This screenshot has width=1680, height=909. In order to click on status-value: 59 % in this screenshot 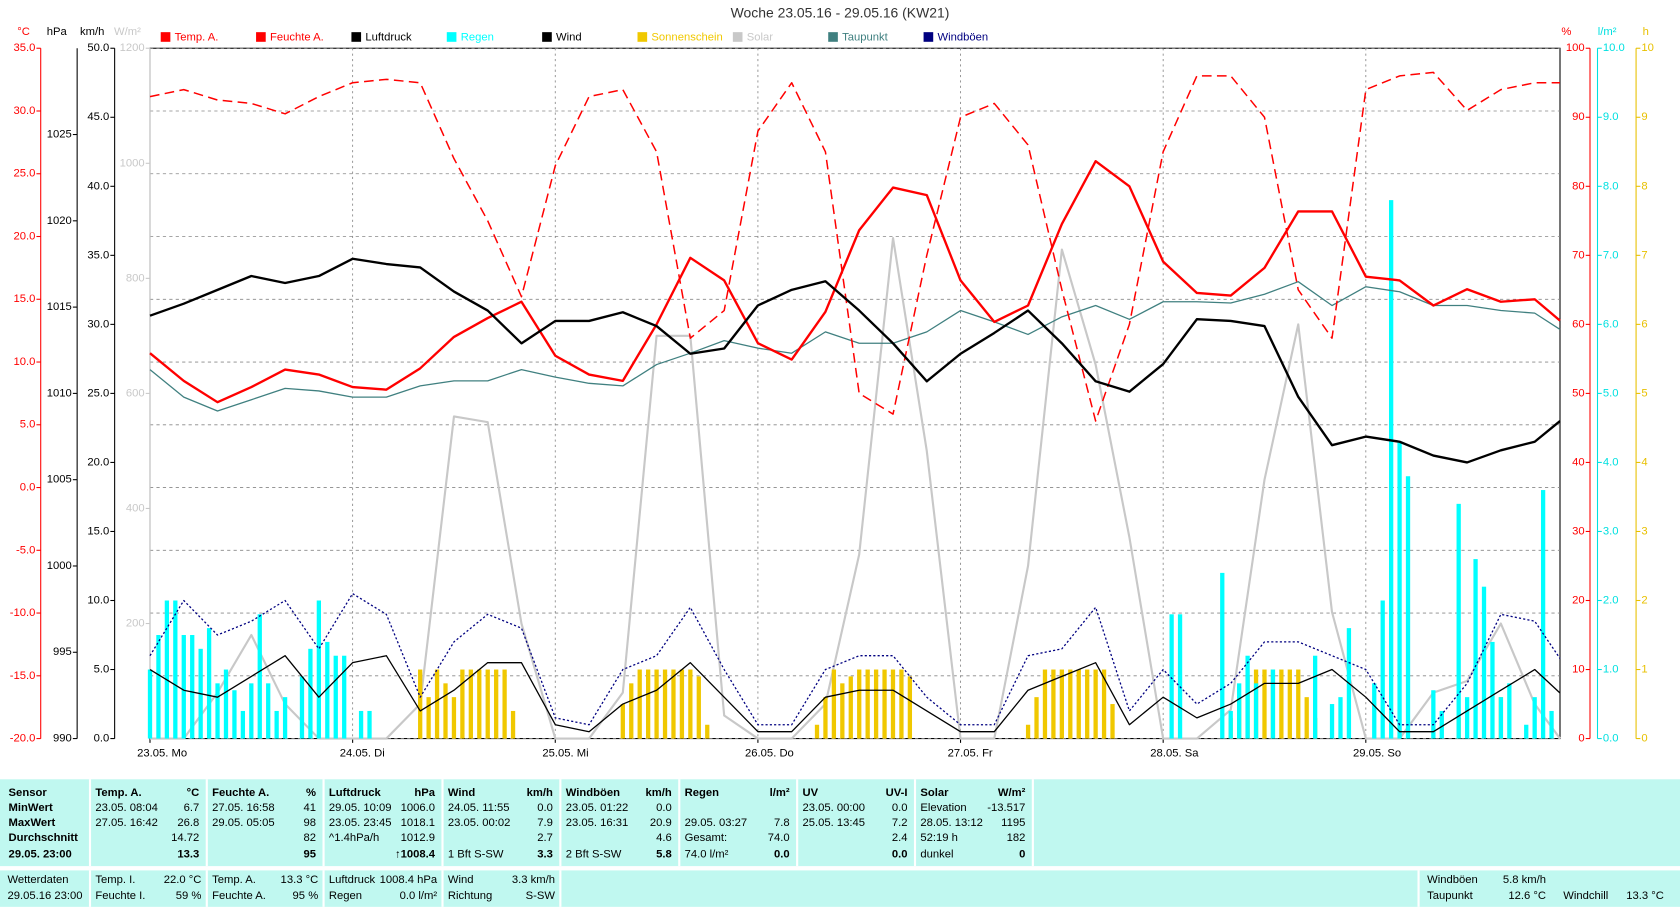, I will do `click(189, 896)`.